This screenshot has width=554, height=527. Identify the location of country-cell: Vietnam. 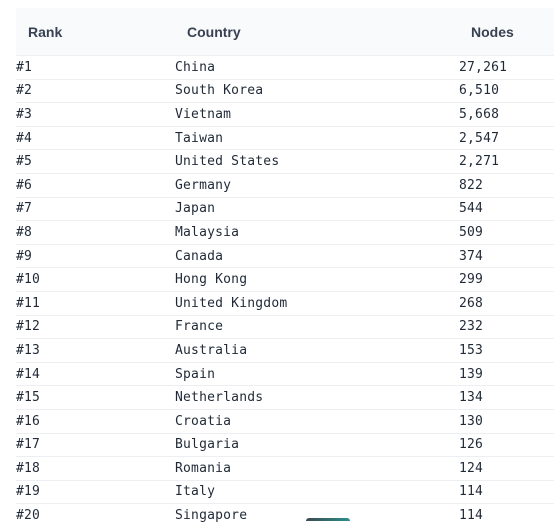
(203, 114).